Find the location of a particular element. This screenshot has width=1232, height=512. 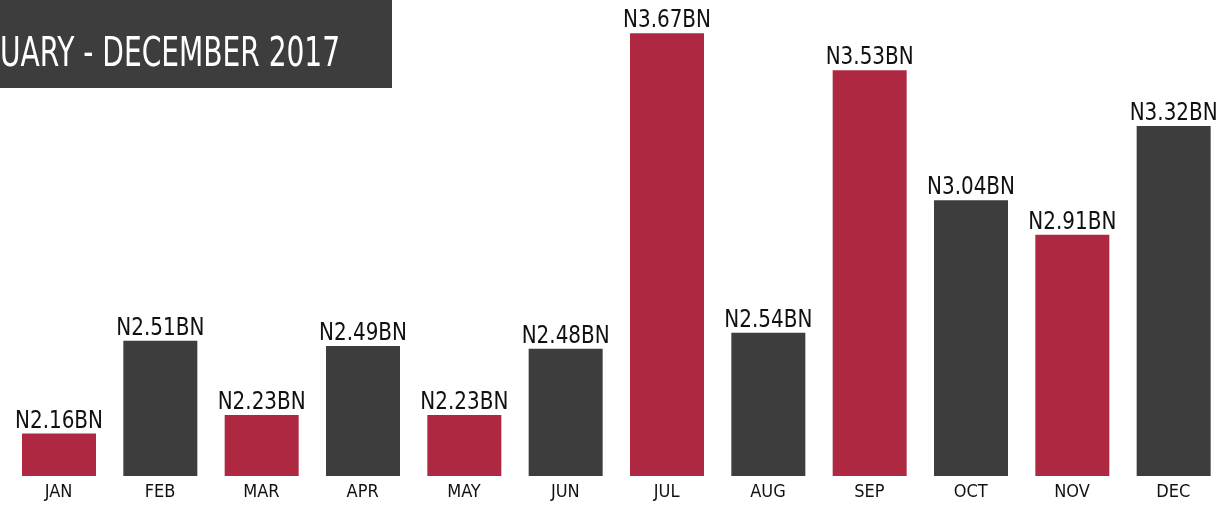

x-tick-label: JUN is located at coordinates (564, 490).